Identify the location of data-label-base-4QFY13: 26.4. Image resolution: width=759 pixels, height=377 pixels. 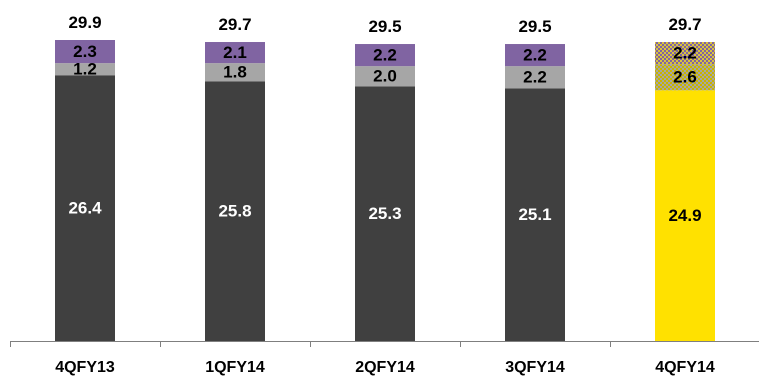
(85, 208).